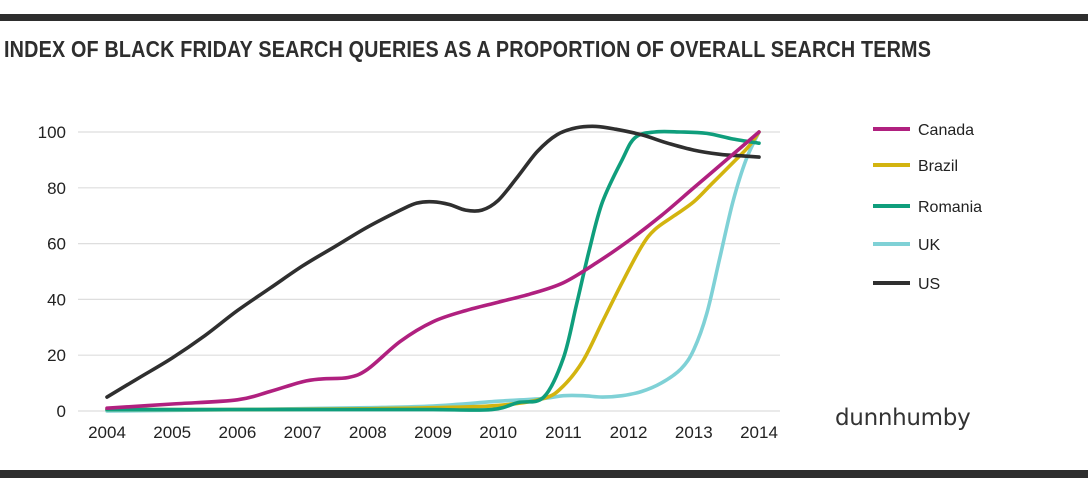 The width and height of the screenshot is (1088, 488). I want to click on legend-label-canada: Canada, so click(946, 130).